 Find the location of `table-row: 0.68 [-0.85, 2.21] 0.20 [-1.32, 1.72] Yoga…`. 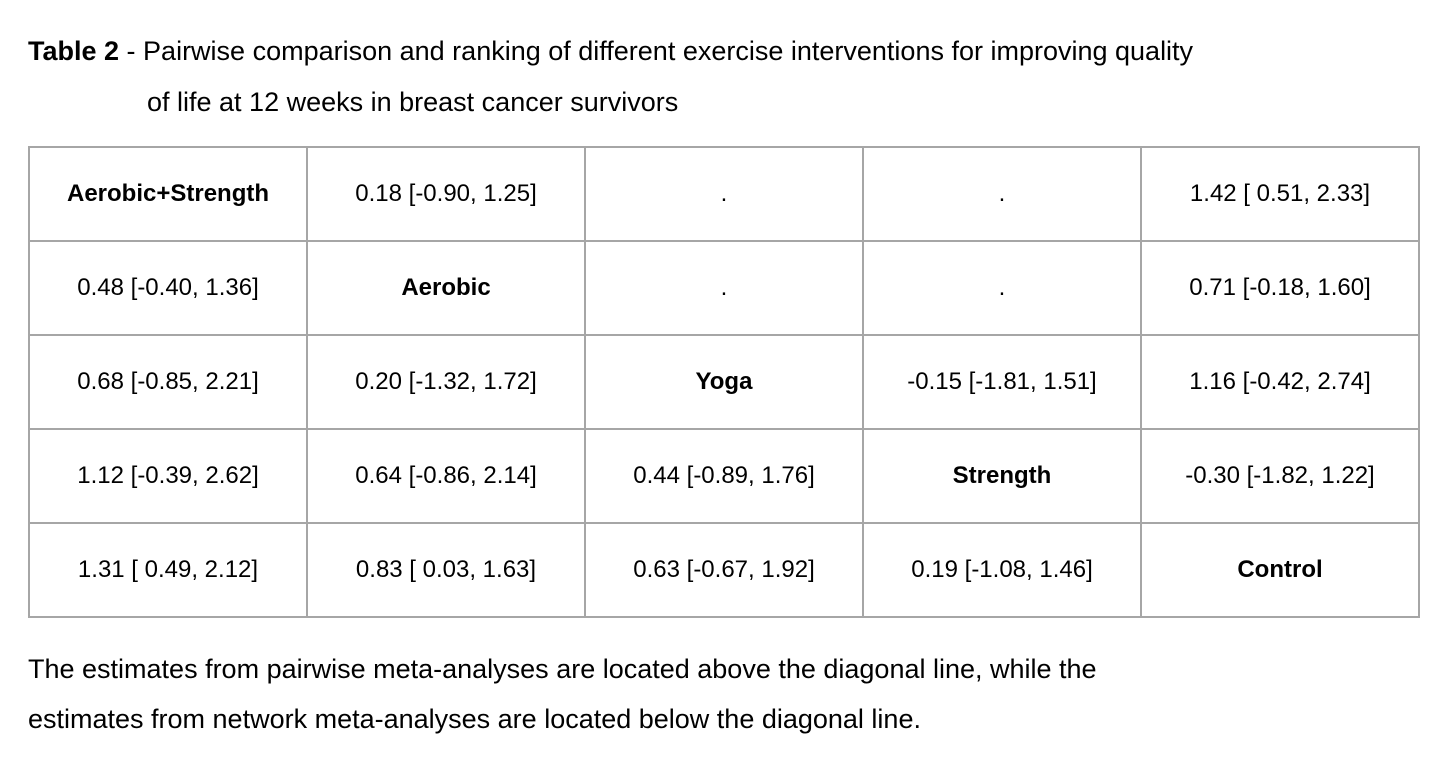

table-row: 0.68 [-0.85, 2.21] 0.20 [-1.32, 1.72] Yoga… is located at coordinates (724, 382).